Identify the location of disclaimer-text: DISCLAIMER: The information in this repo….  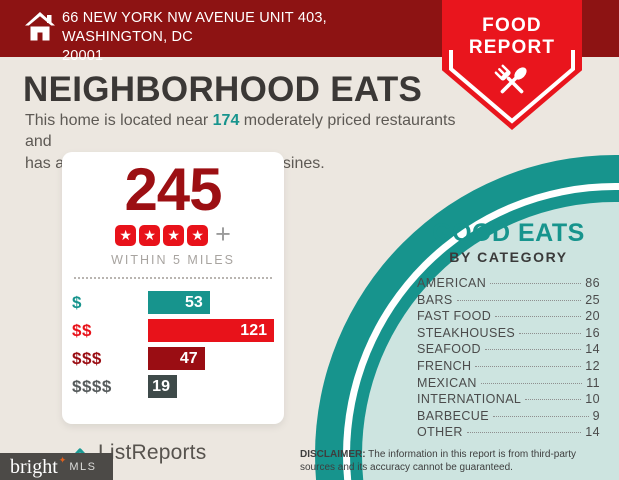
(456, 461).